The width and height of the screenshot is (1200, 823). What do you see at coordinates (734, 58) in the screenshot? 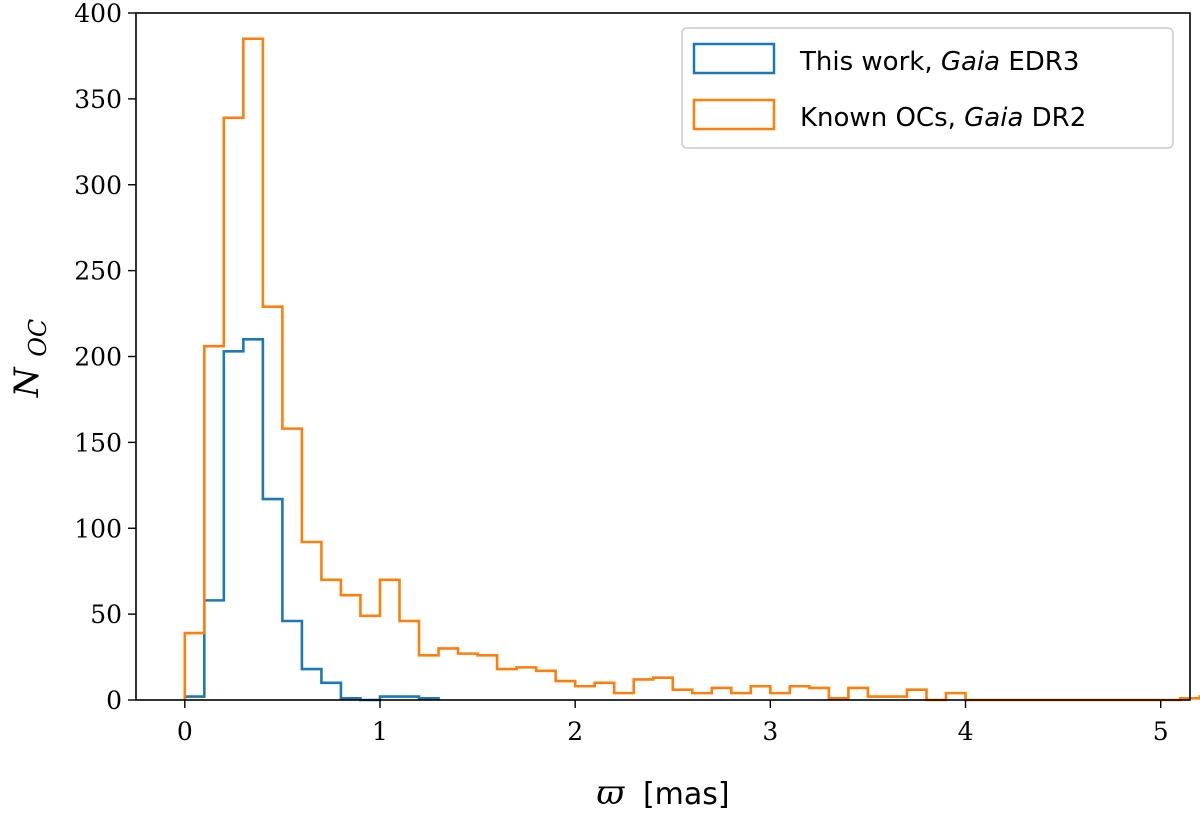
I see `legend-swatch-this-work` at bounding box center [734, 58].